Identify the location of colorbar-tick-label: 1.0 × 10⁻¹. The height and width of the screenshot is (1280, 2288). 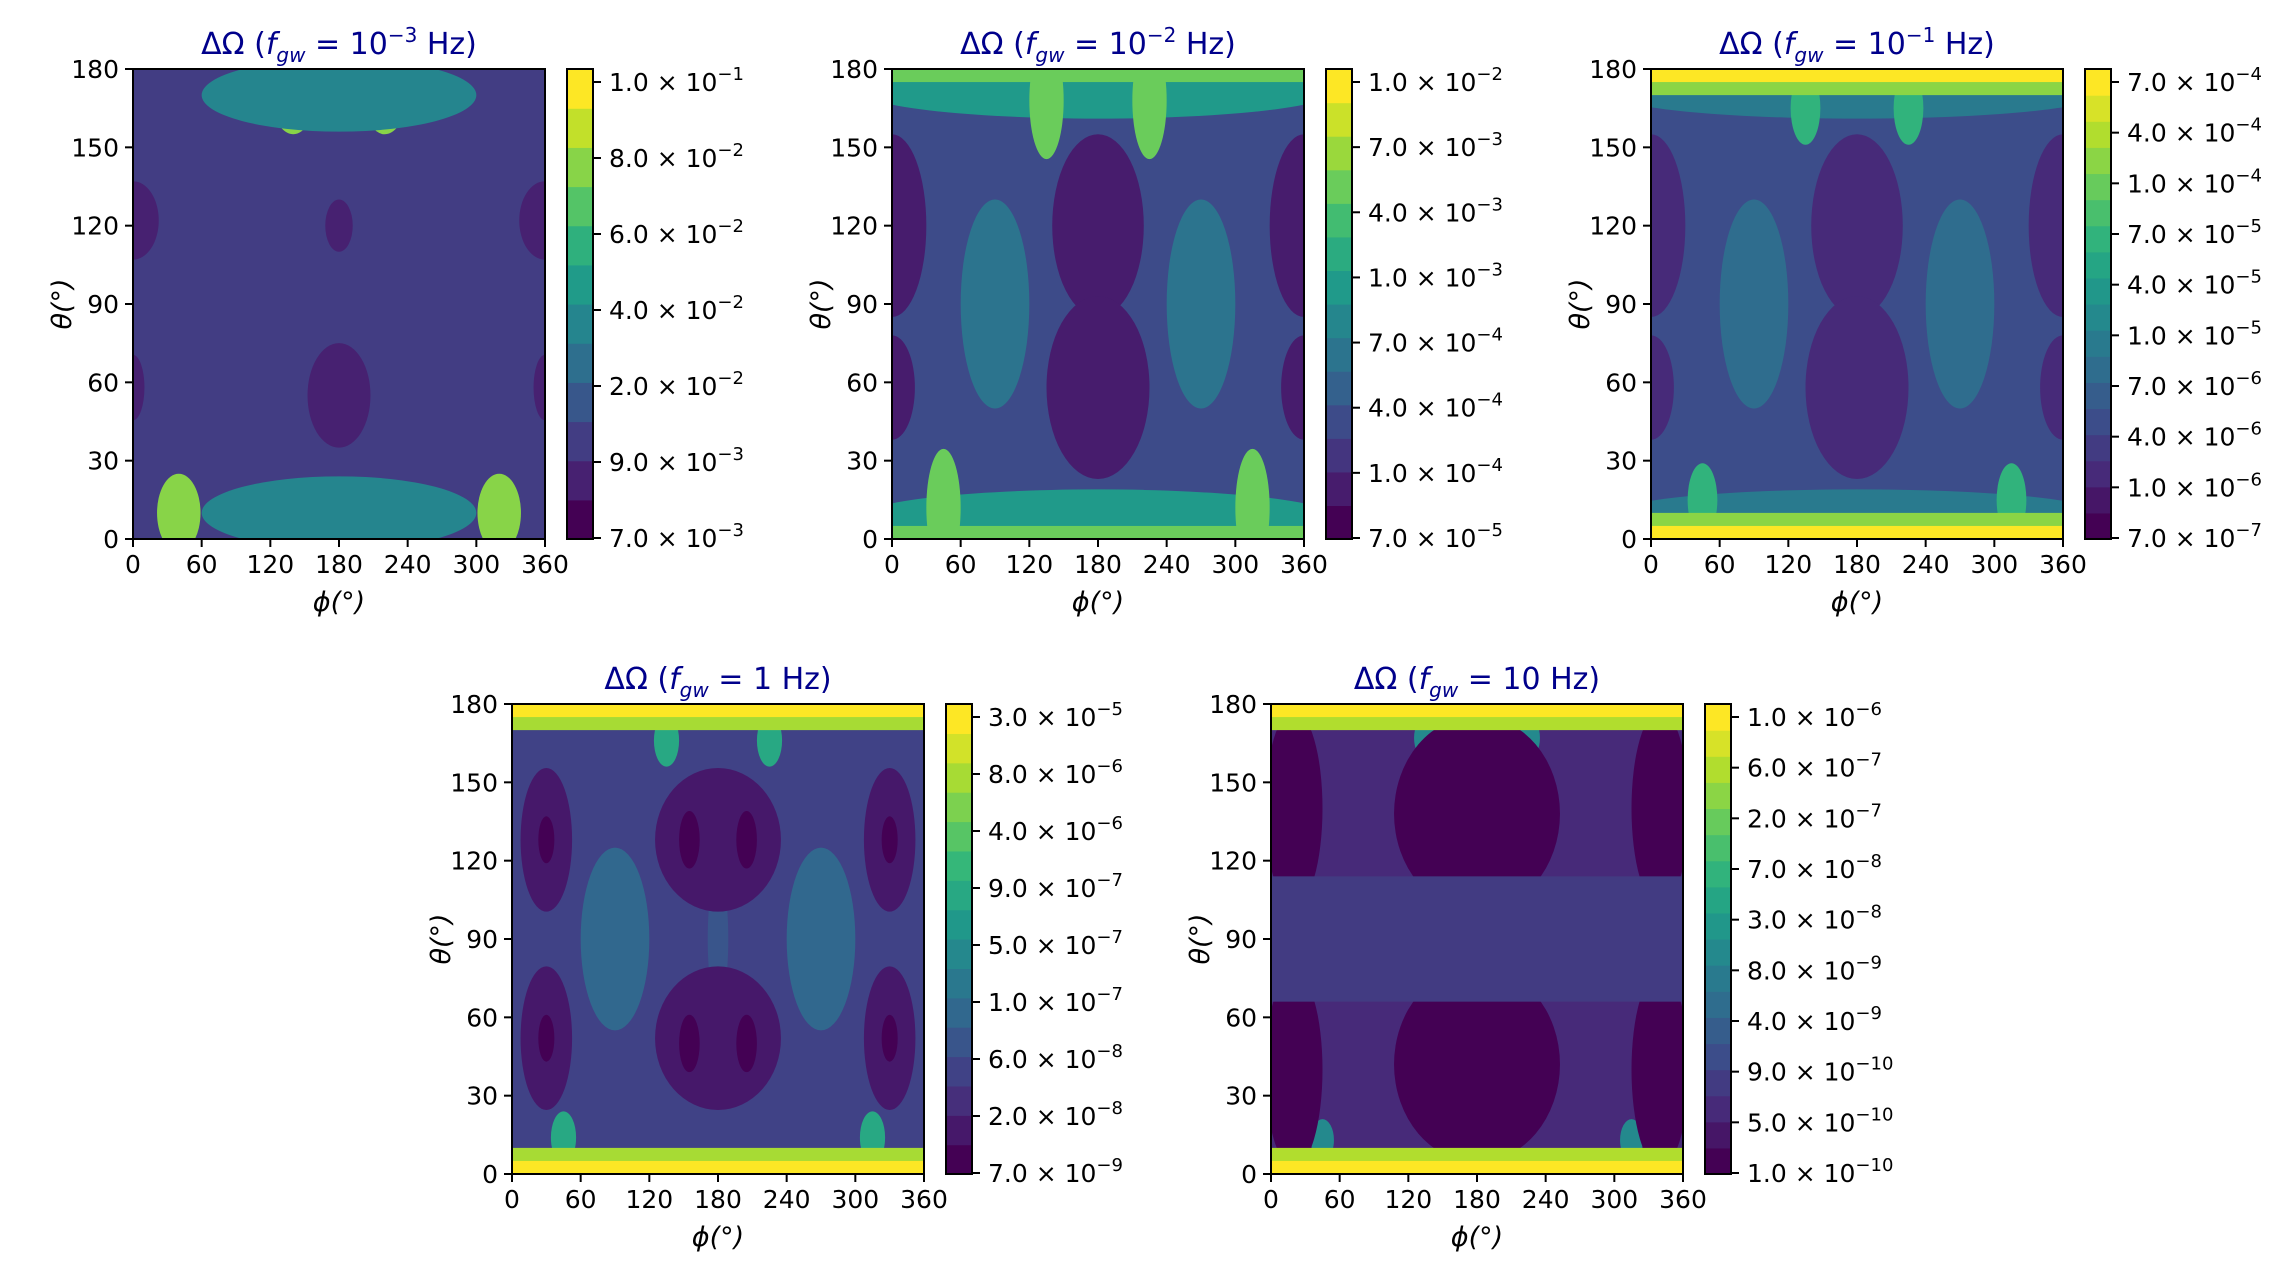
(676, 80).